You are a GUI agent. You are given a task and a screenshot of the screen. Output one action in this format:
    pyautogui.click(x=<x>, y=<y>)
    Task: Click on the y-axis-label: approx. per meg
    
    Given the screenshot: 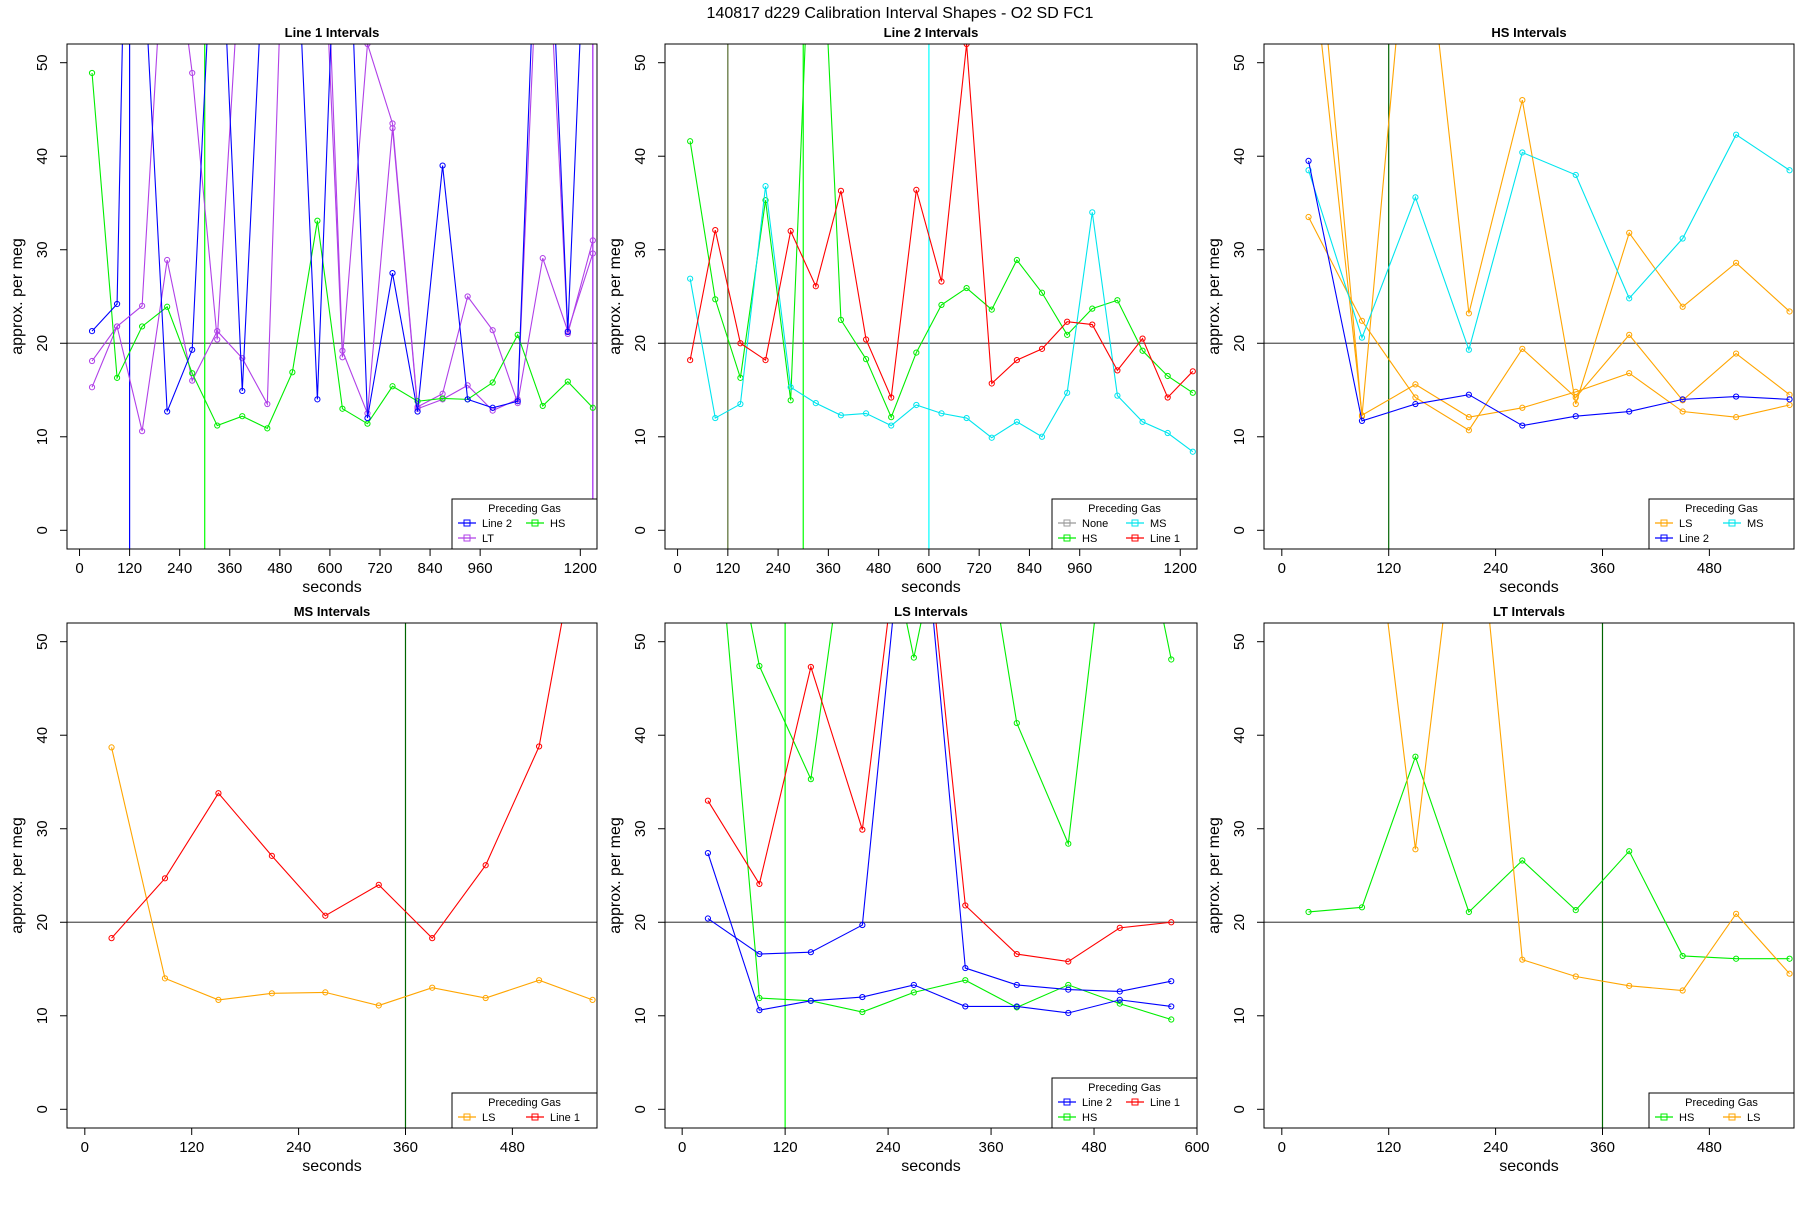 What is the action you would take?
    pyautogui.click(x=615, y=875)
    